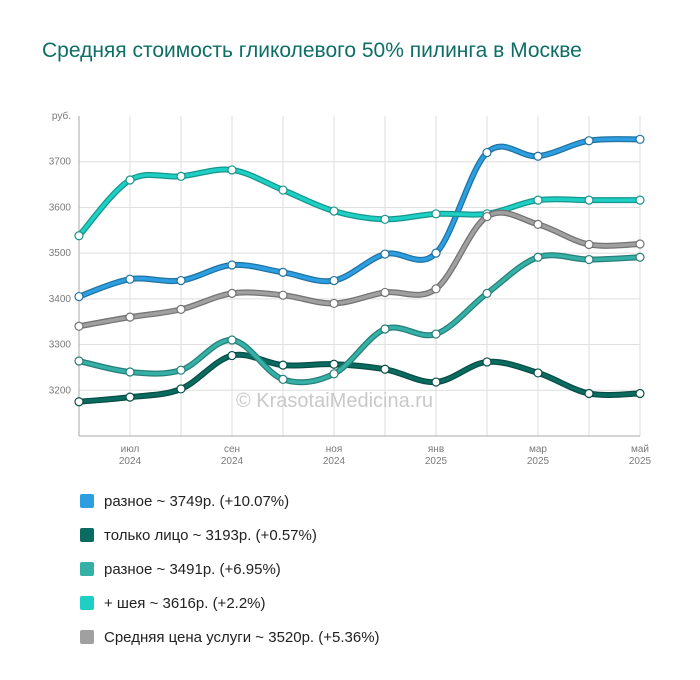 The height and width of the screenshot is (680, 700). I want to click on watermark: © KrasotaiMedicina.ru, so click(335, 401).